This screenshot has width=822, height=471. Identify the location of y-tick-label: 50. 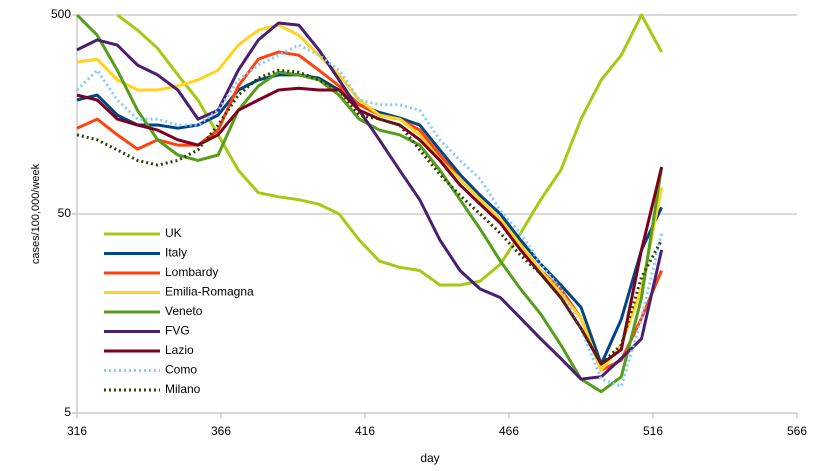
(65, 213).